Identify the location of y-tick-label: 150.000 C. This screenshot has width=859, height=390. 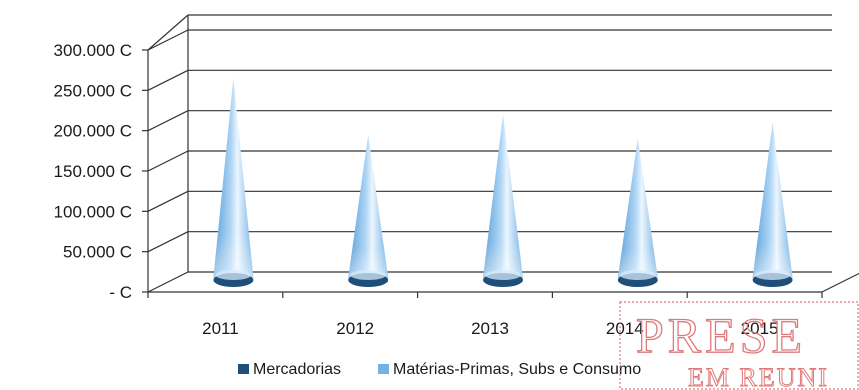
(93, 171).